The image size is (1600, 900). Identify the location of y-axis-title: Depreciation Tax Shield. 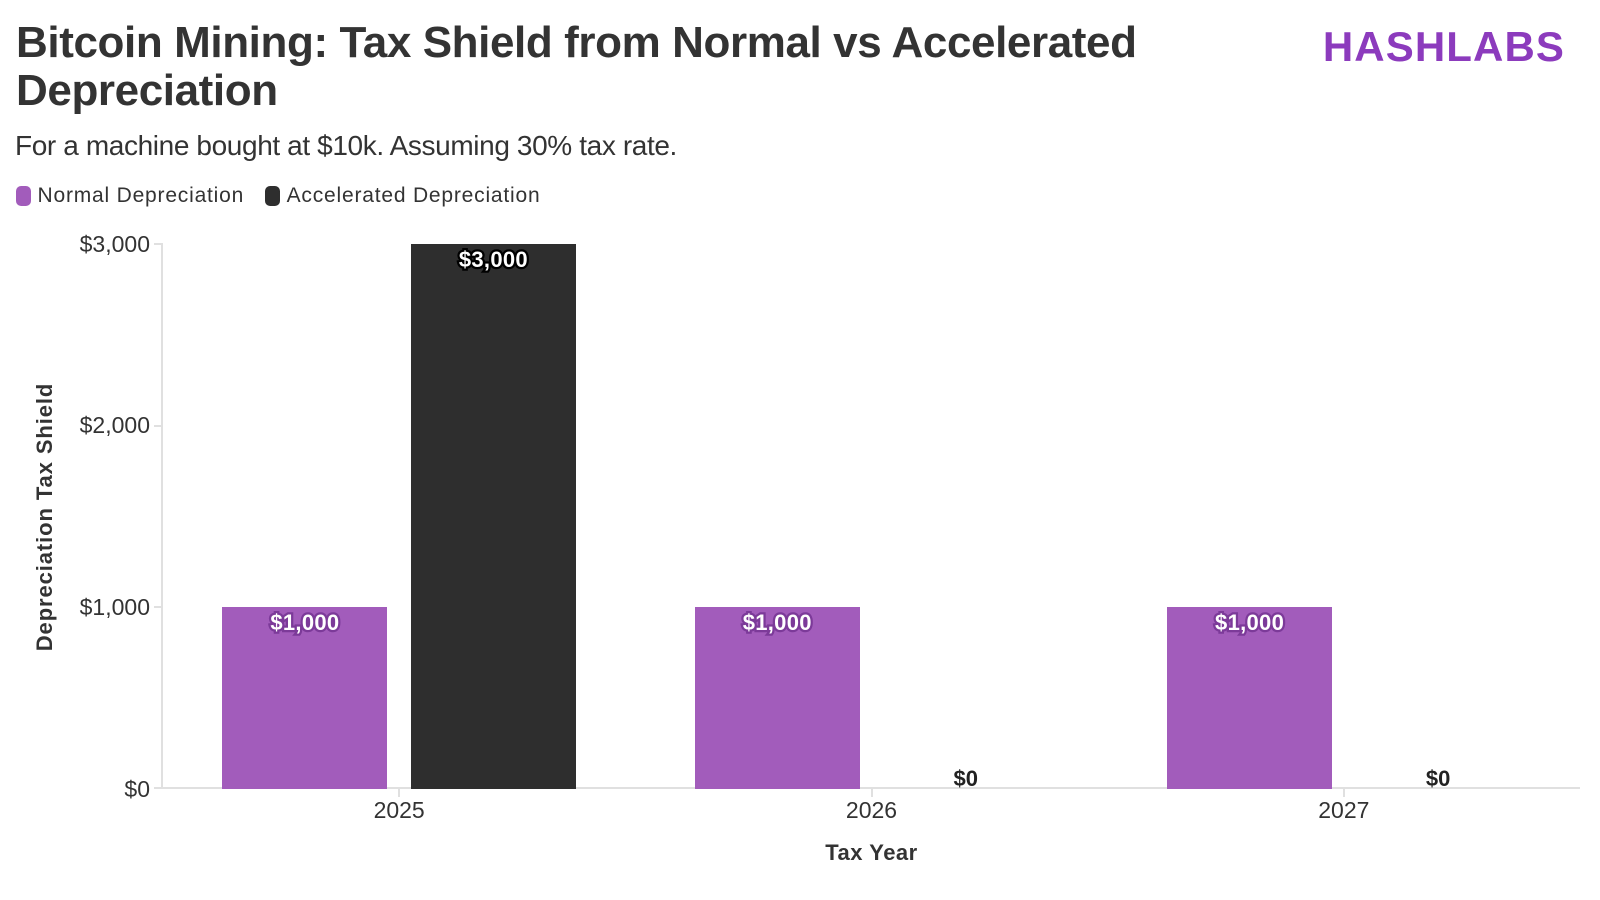
(44, 516).